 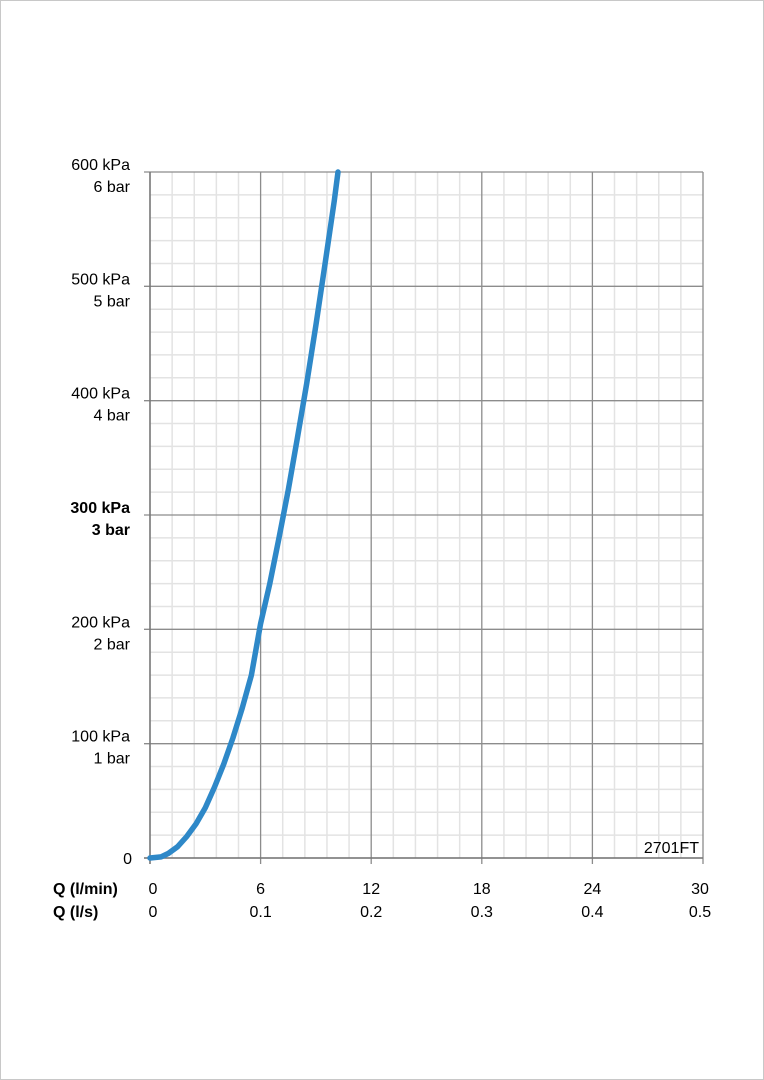 What do you see at coordinates (592, 912) in the screenshot?
I see `x-tick-label-ls: 0.4` at bounding box center [592, 912].